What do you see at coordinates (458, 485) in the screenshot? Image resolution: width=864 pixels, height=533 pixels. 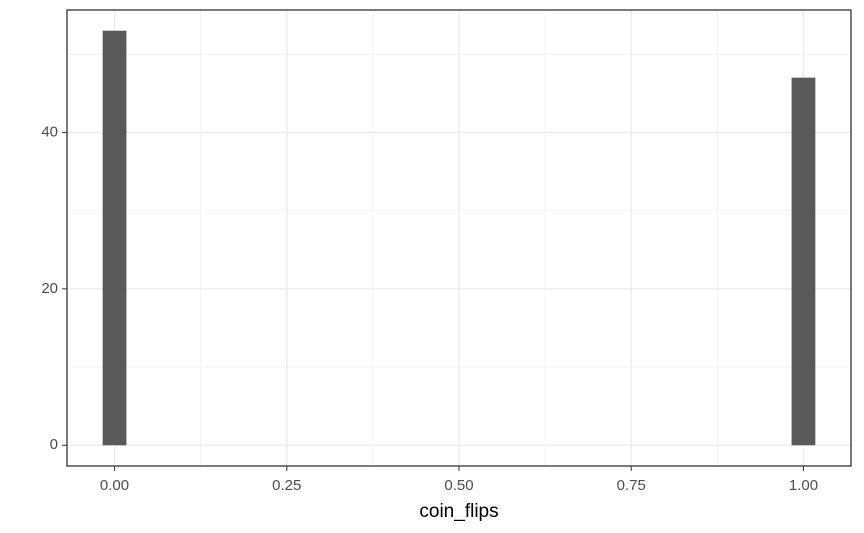 I see `x-tick-label: 0.50` at bounding box center [458, 485].